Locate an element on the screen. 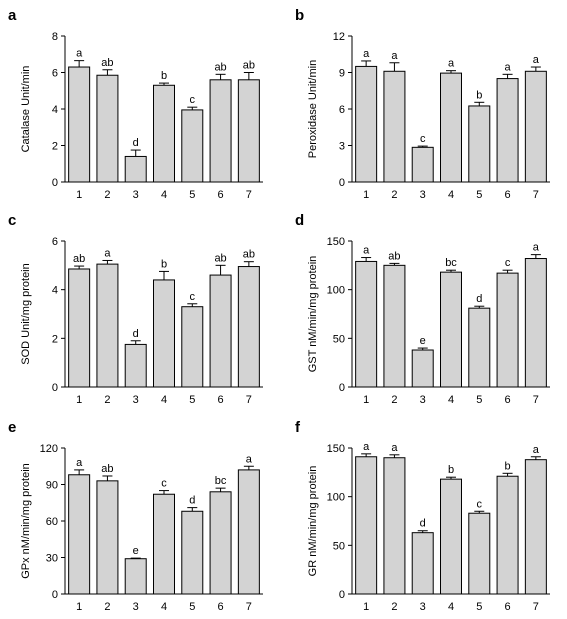 This screenshot has height=619, width=567. panel-letter: e is located at coordinates (12, 427).